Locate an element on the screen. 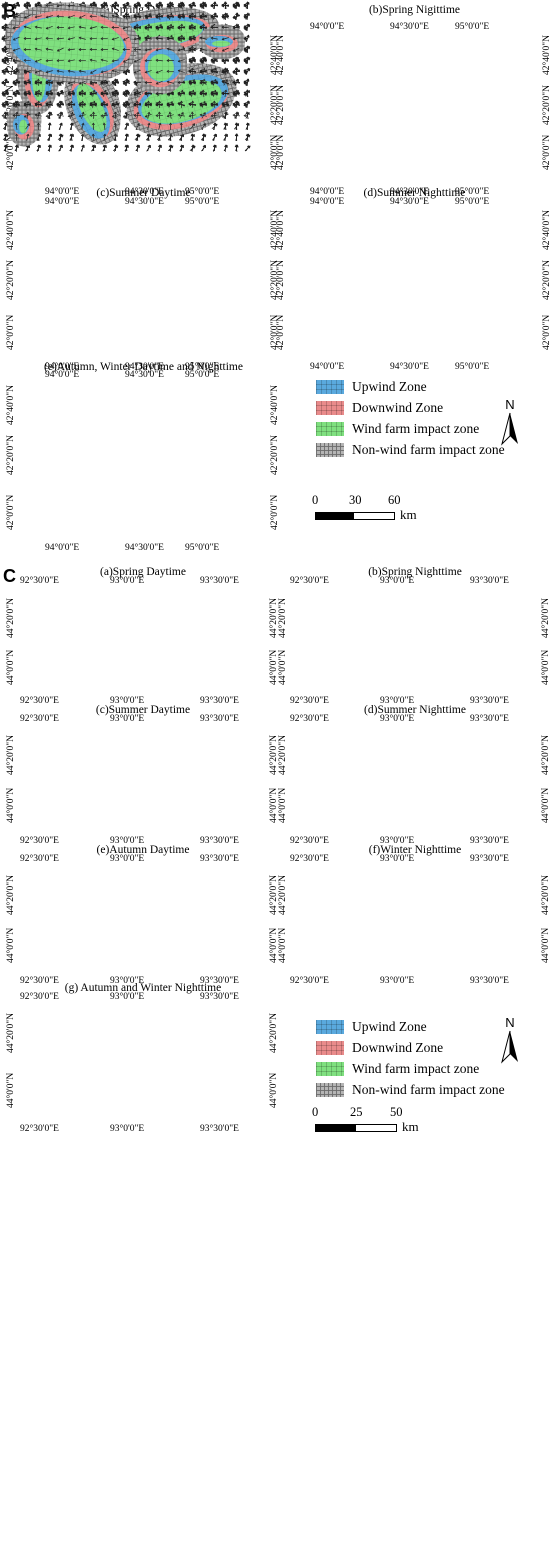 The image size is (550, 1549). x-axis-label-bottom: 93°30'0"E is located at coordinates (489, 981).